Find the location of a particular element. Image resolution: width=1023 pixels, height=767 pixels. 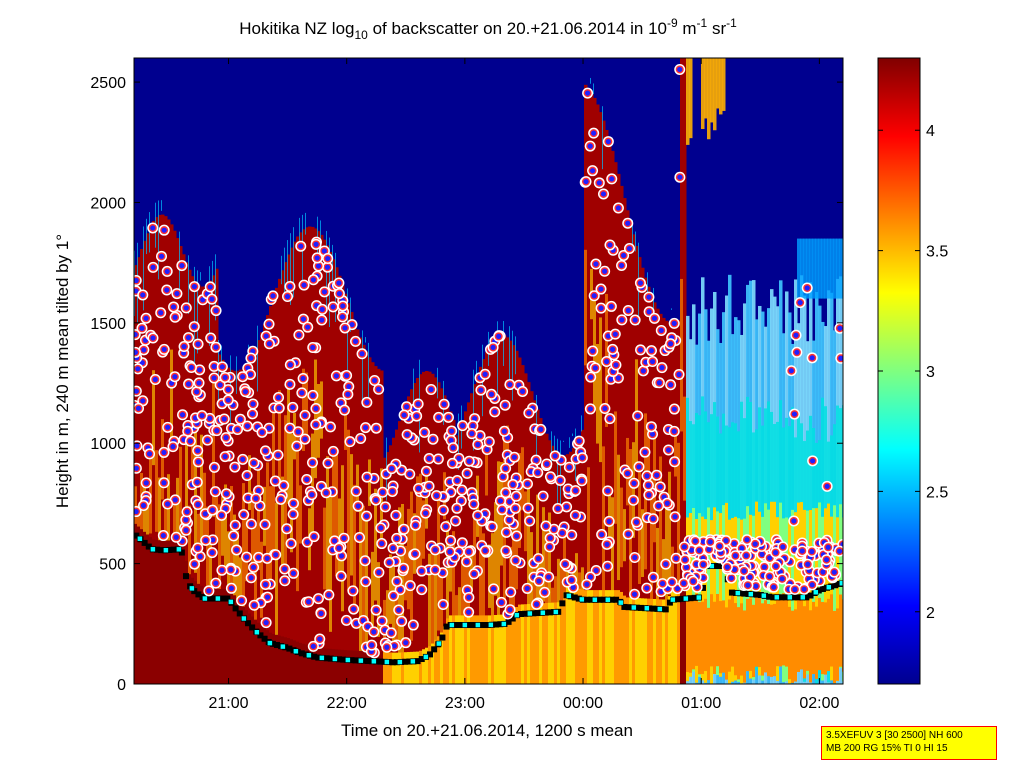

x-axis-label: Time on 20.+21.06.2014, 1200 s mean is located at coordinates (487, 730).